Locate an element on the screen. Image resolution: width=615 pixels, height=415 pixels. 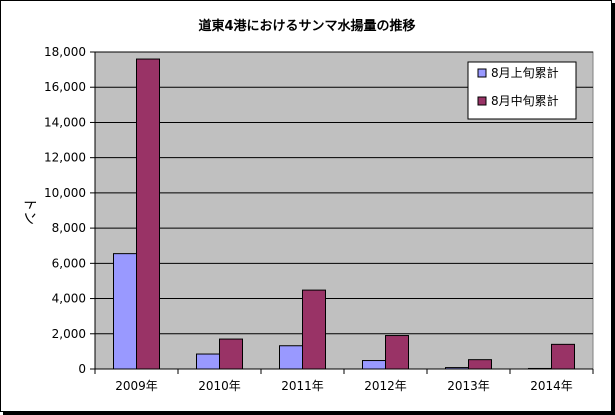
x-tick-label: 2009年 is located at coordinates (136, 386).